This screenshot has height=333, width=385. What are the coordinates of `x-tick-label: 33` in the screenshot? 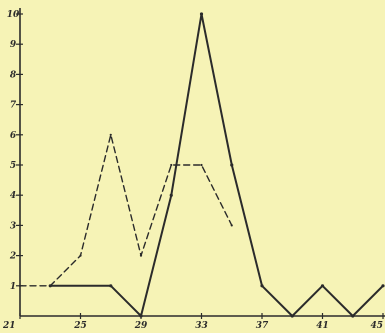 It's located at (201, 326).